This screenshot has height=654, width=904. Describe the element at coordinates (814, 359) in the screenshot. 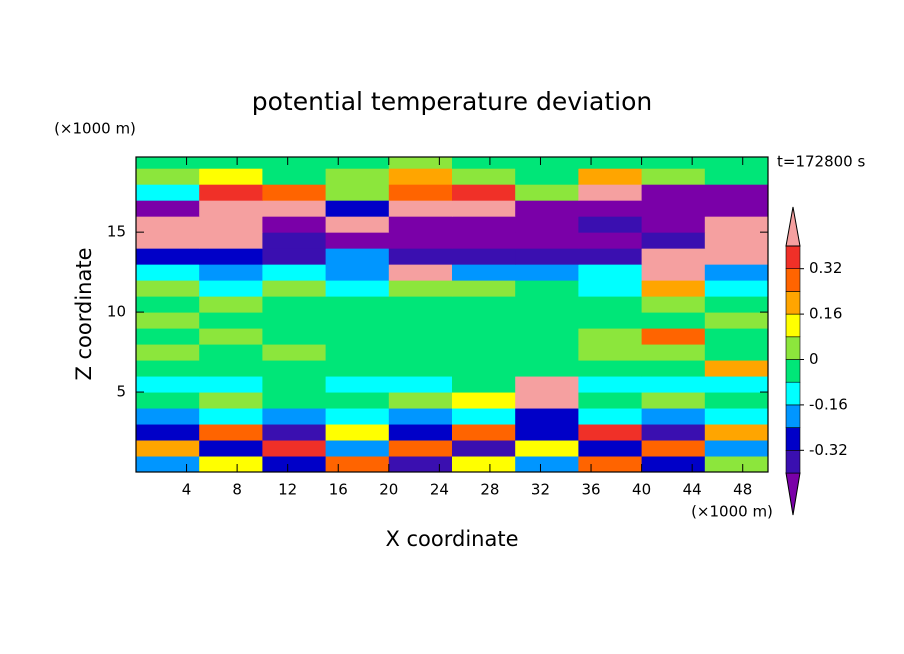

I see `colorbar-tick-label: 0` at that location.